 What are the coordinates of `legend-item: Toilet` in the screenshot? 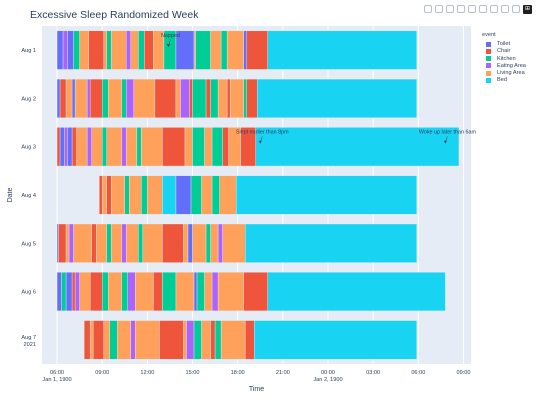 It's located at (506, 44).